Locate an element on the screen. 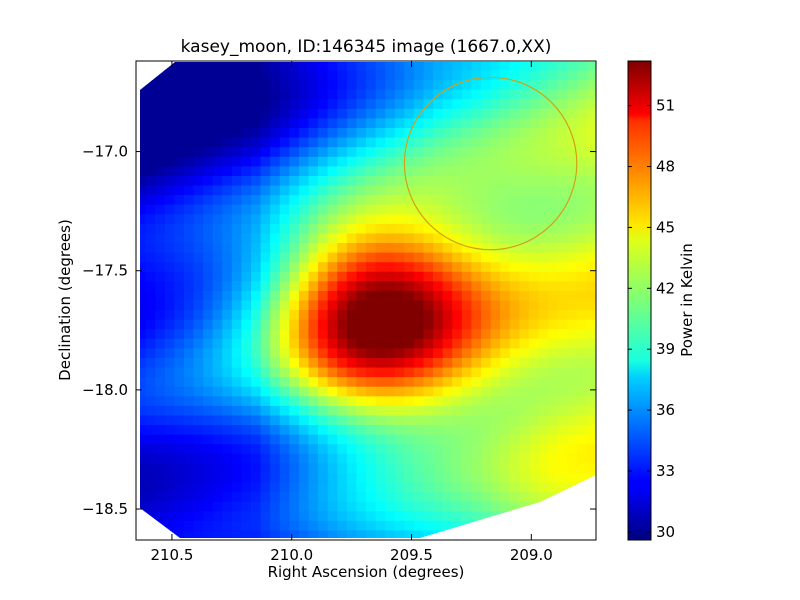 The width and height of the screenshot is (800, 600). y-tick-label: −17.0 is located at coordinates (105, 152).